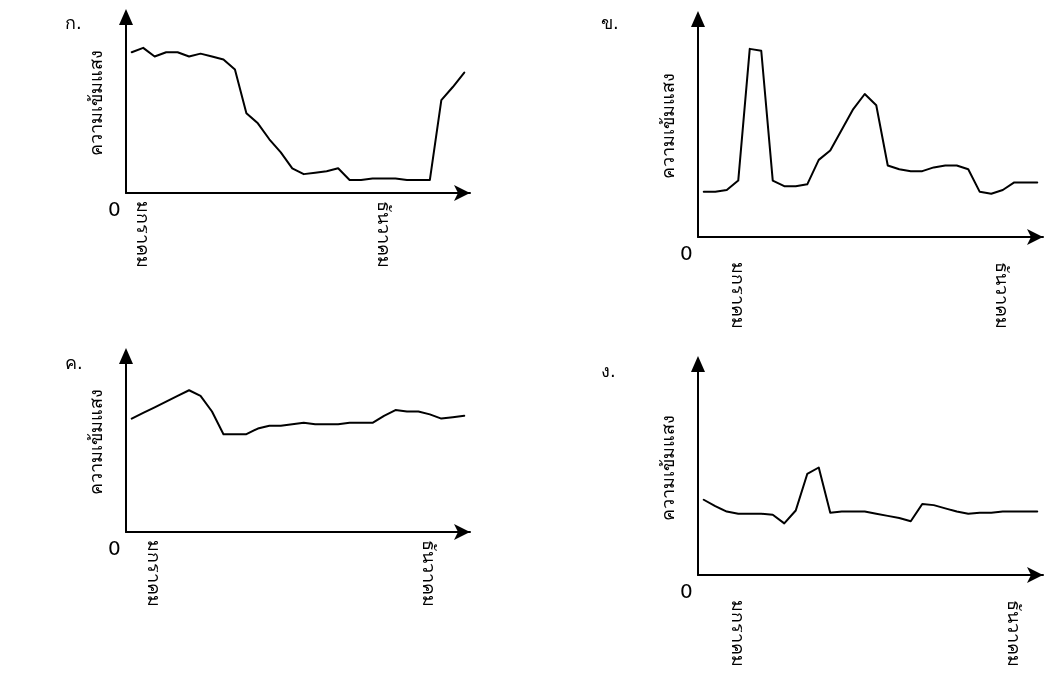 The height and width of the screenshot is (698, 1045). Describe the element at coordinates (610, 22) in the screenshot. I see `chart-title: ข.` at that location.